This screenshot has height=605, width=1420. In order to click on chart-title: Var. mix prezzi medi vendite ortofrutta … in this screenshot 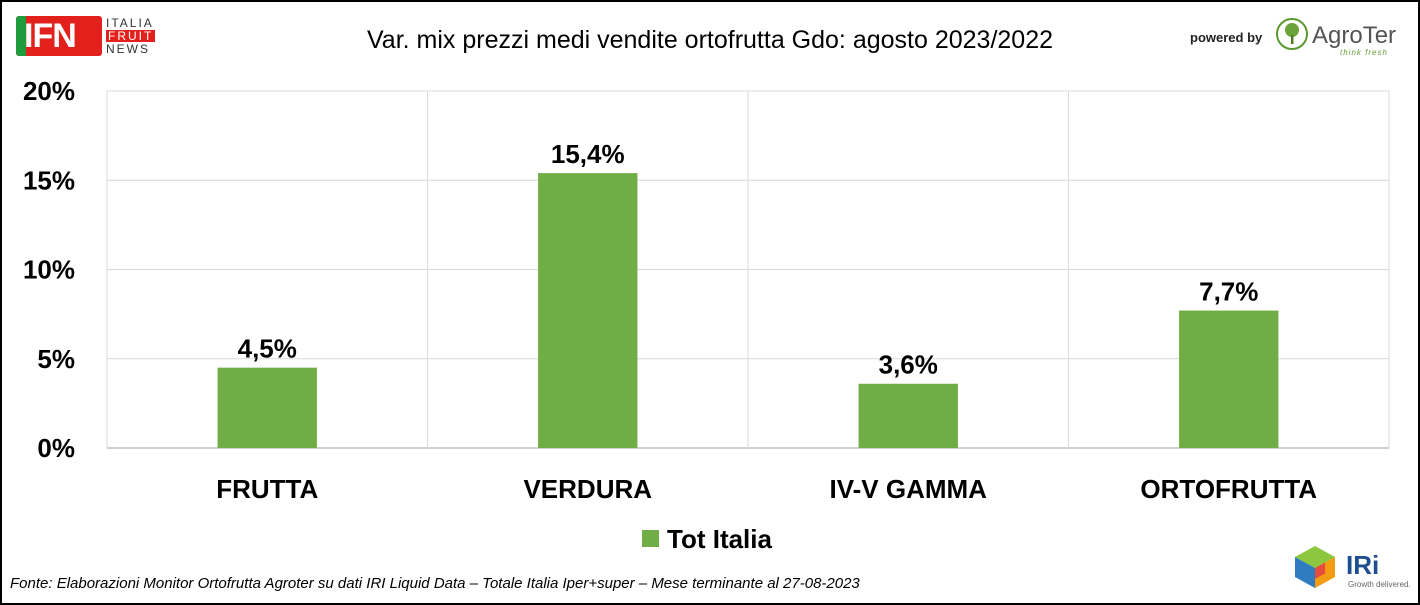, I will do `click(710, 40)`.